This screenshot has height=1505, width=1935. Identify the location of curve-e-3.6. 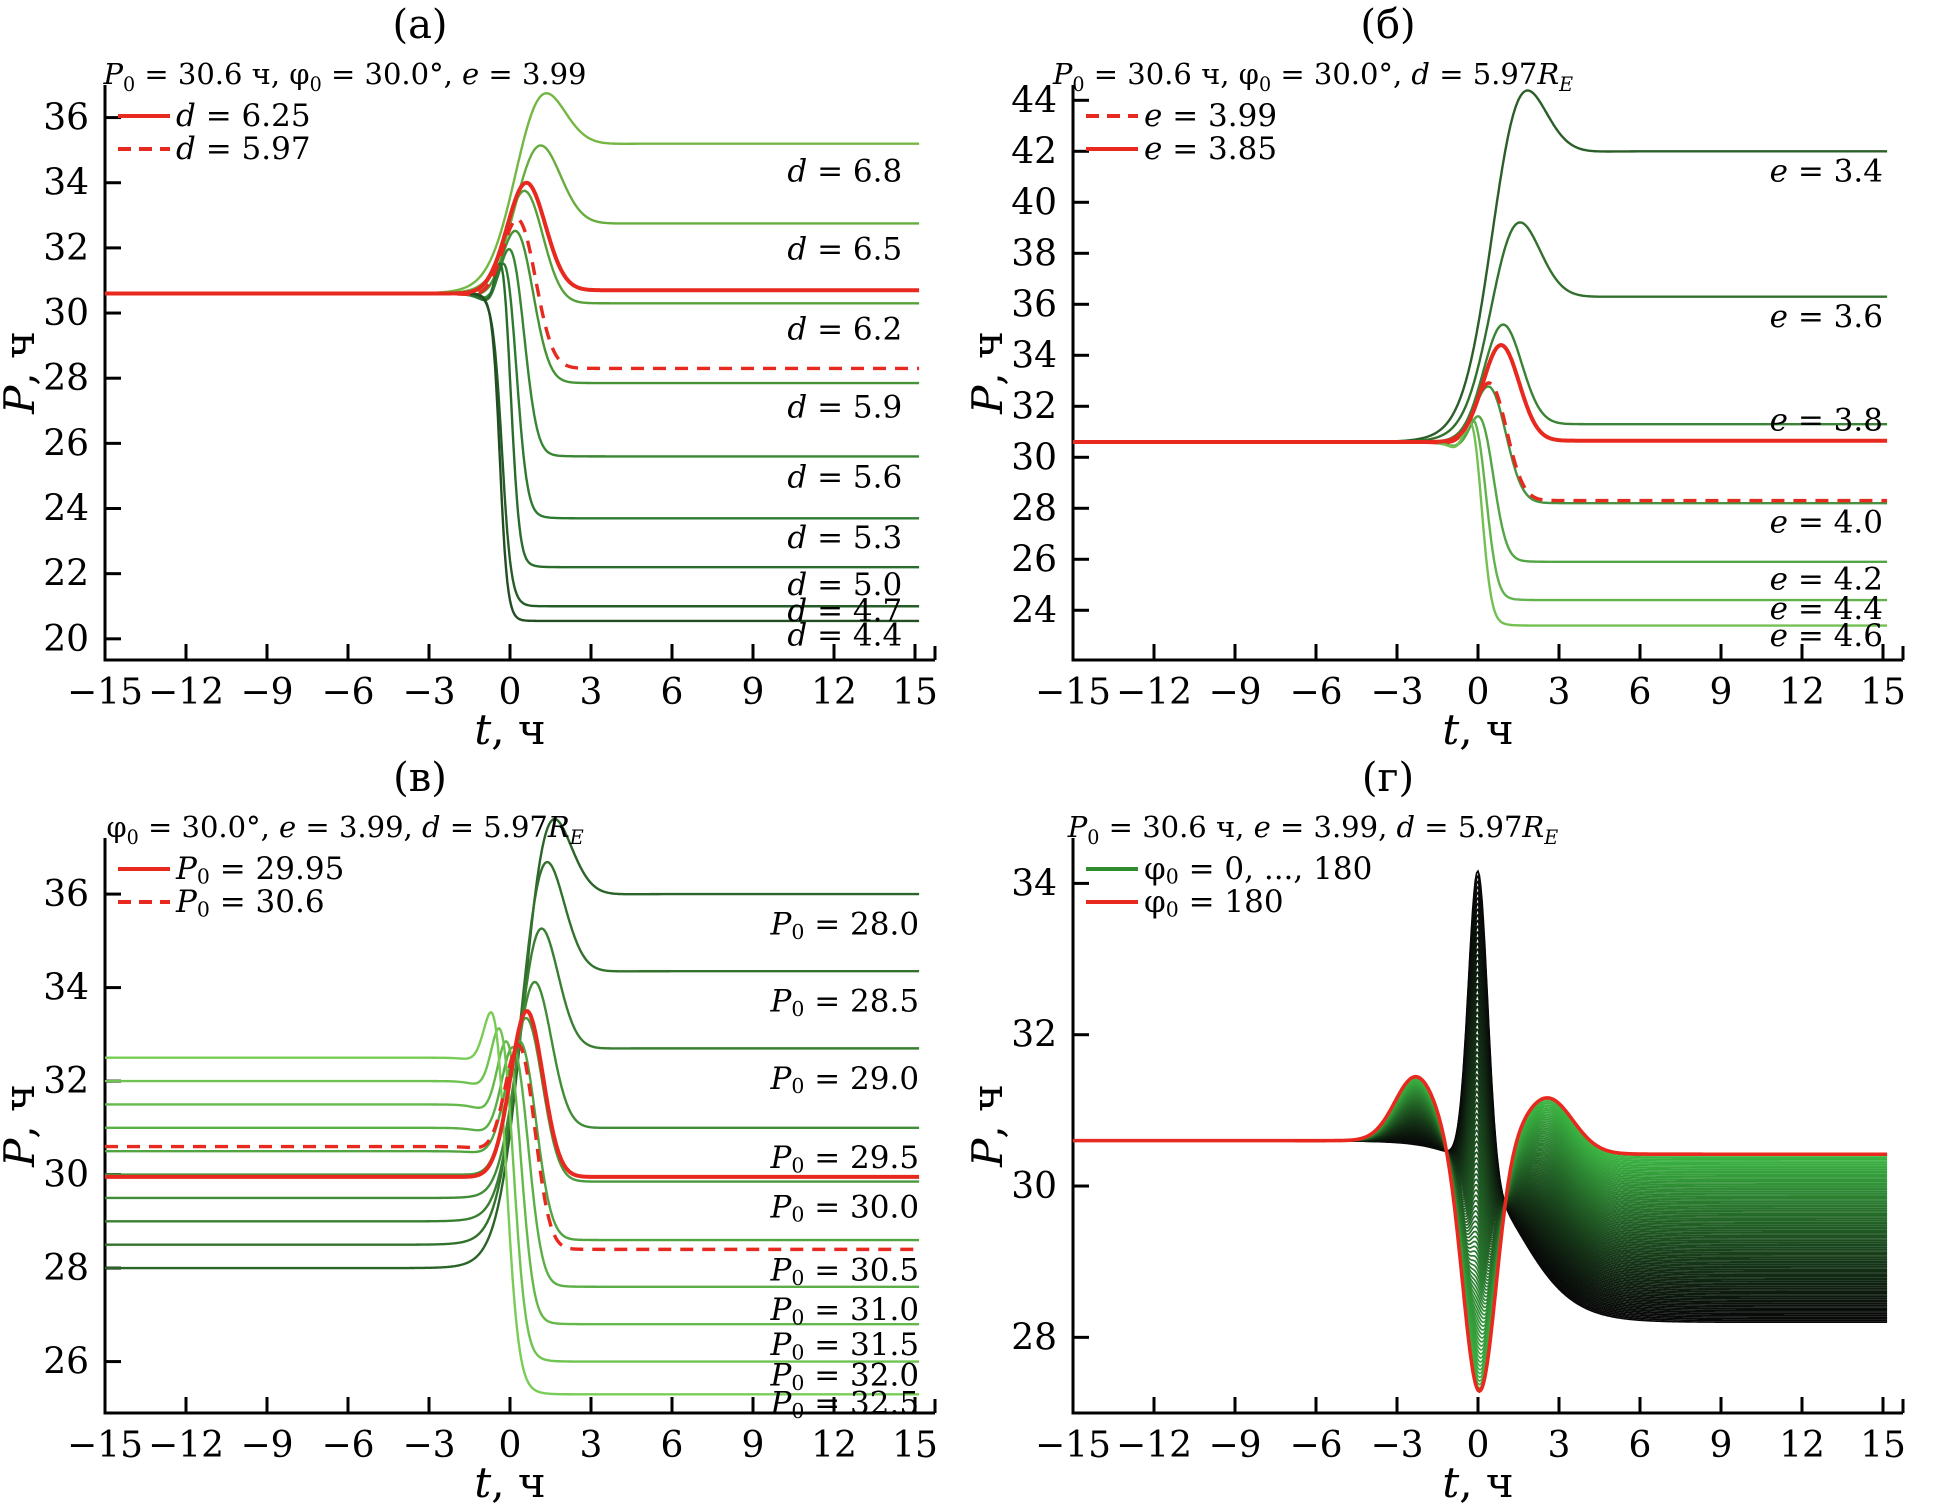
(1480, 332).